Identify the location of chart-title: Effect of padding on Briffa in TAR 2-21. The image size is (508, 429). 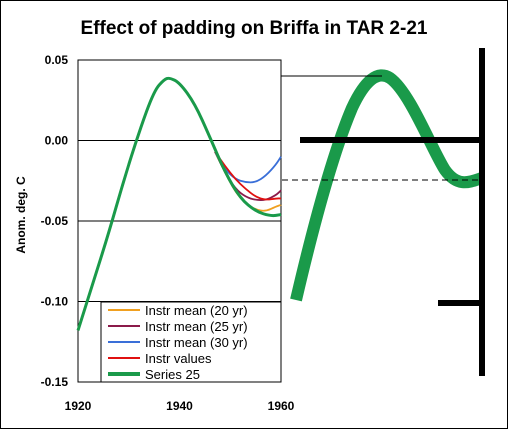
(254, 28).